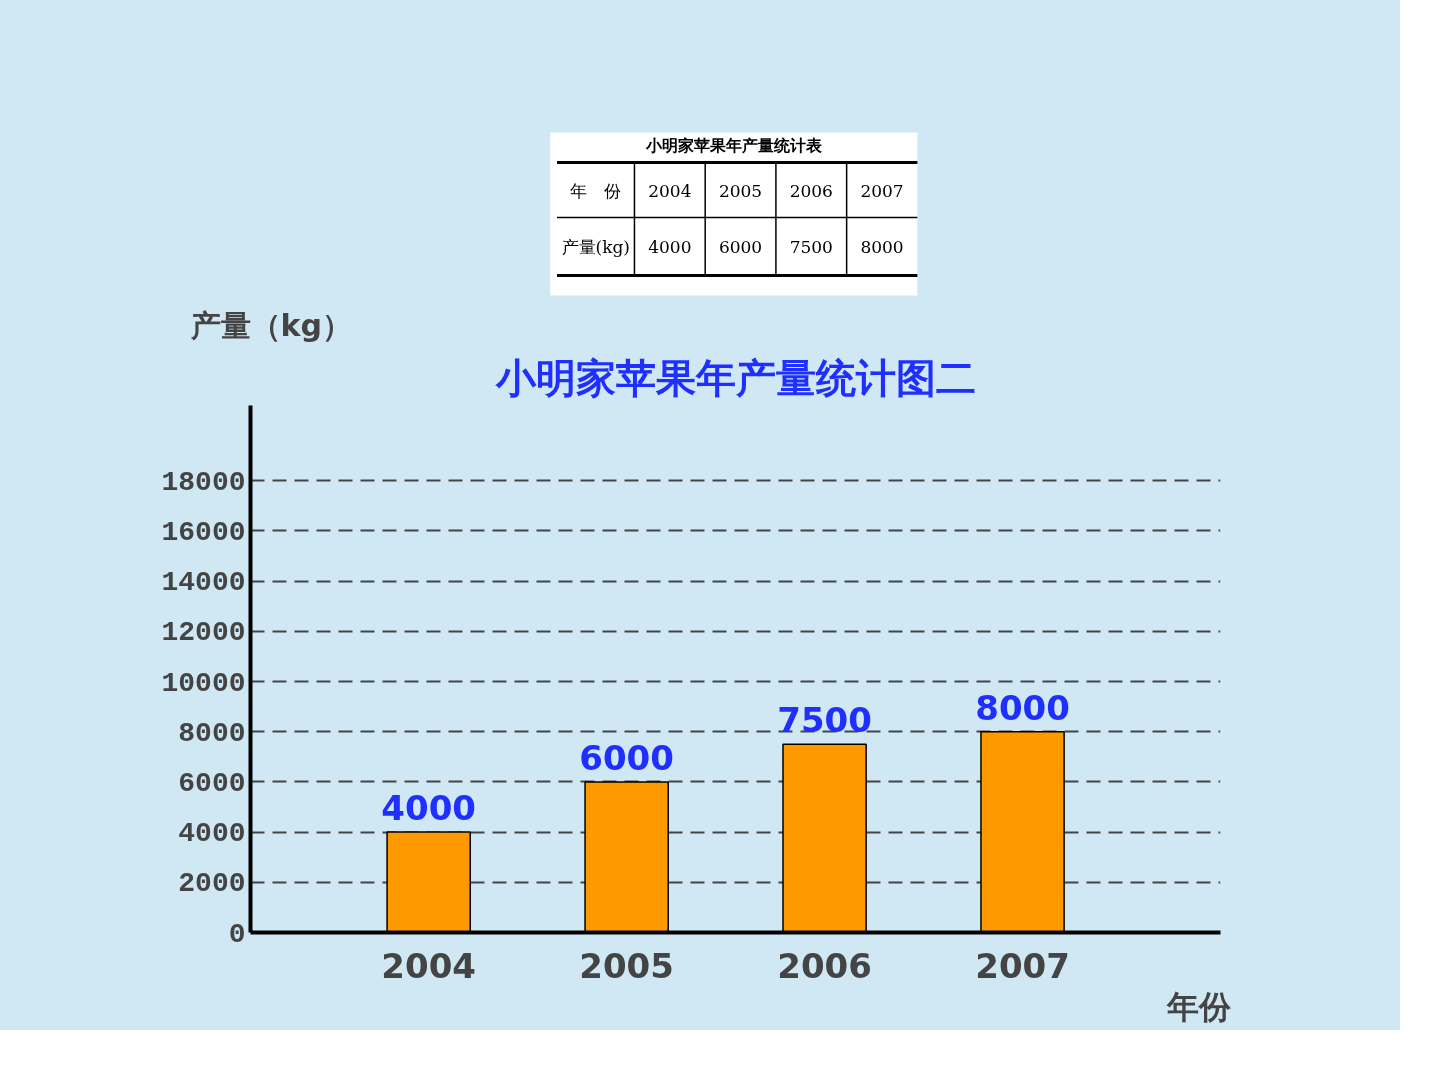 This screenshot has height=1080, width=1440. What do you see at coordinates (824, 965) in the screenshot?
I see `x-tick-label: 2006` at bounding box center [824, 965].